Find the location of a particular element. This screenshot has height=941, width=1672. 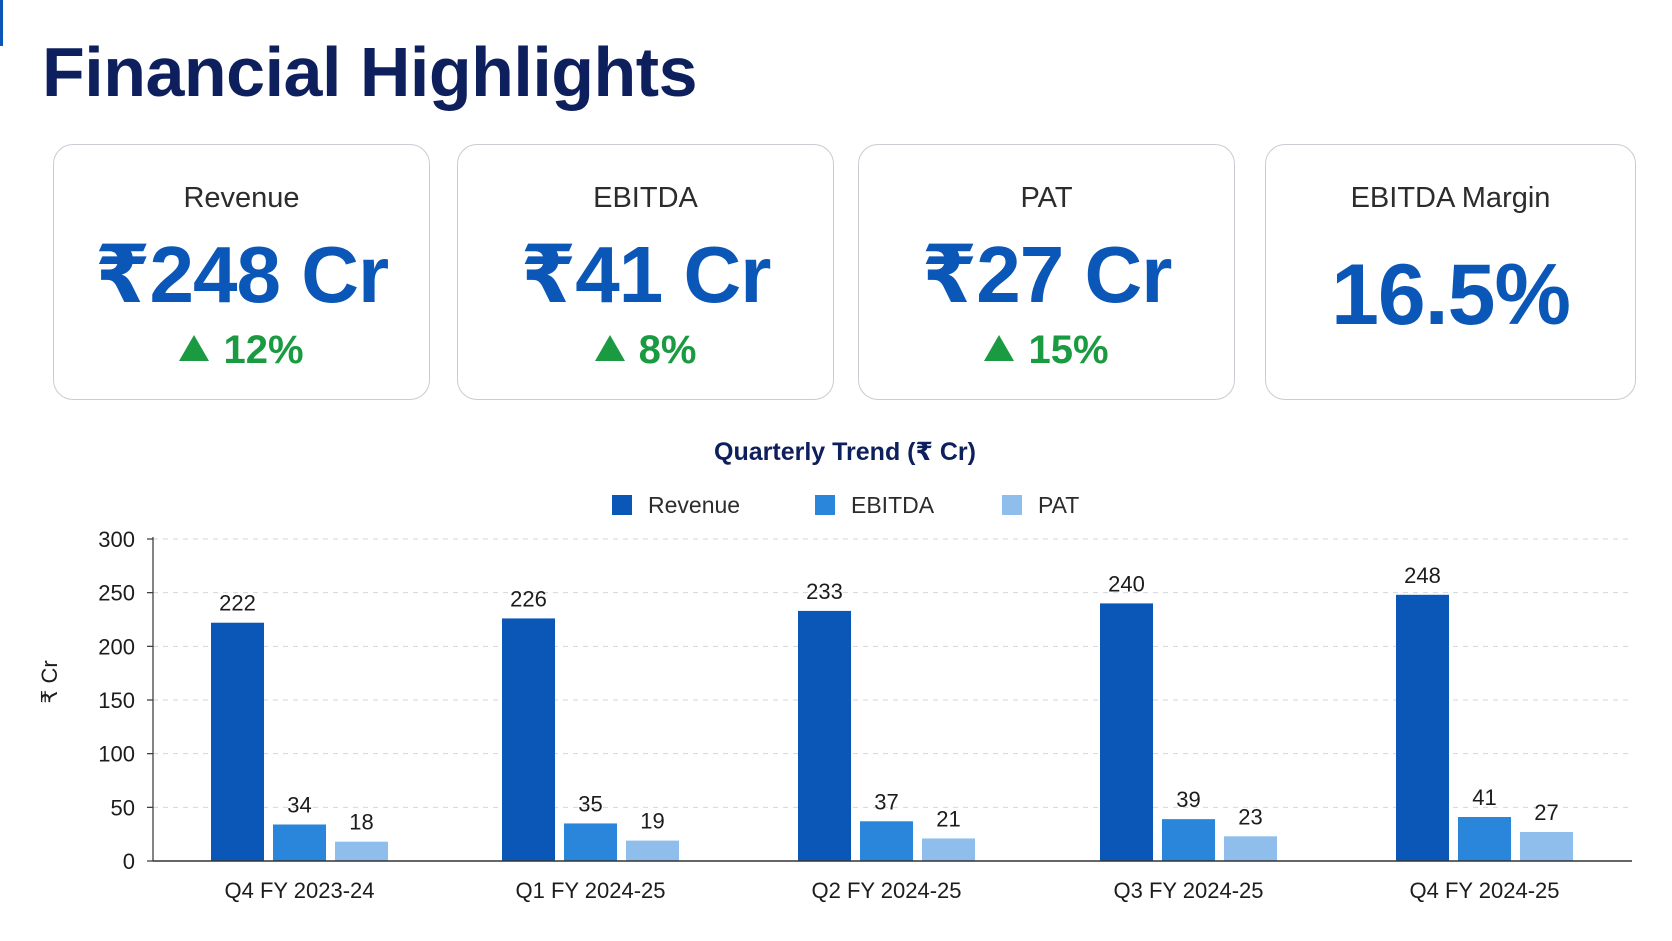

x-tick-label: Q4 FY 2024-25 is located at coordinates (1484, 890).